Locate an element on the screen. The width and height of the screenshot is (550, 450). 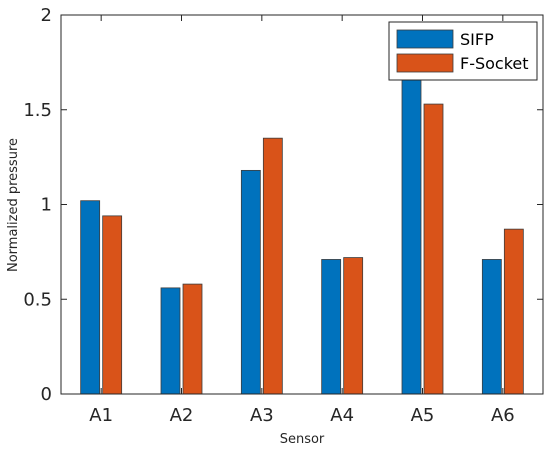
x-tick-label: A4 is located at coordinates (342, 415).